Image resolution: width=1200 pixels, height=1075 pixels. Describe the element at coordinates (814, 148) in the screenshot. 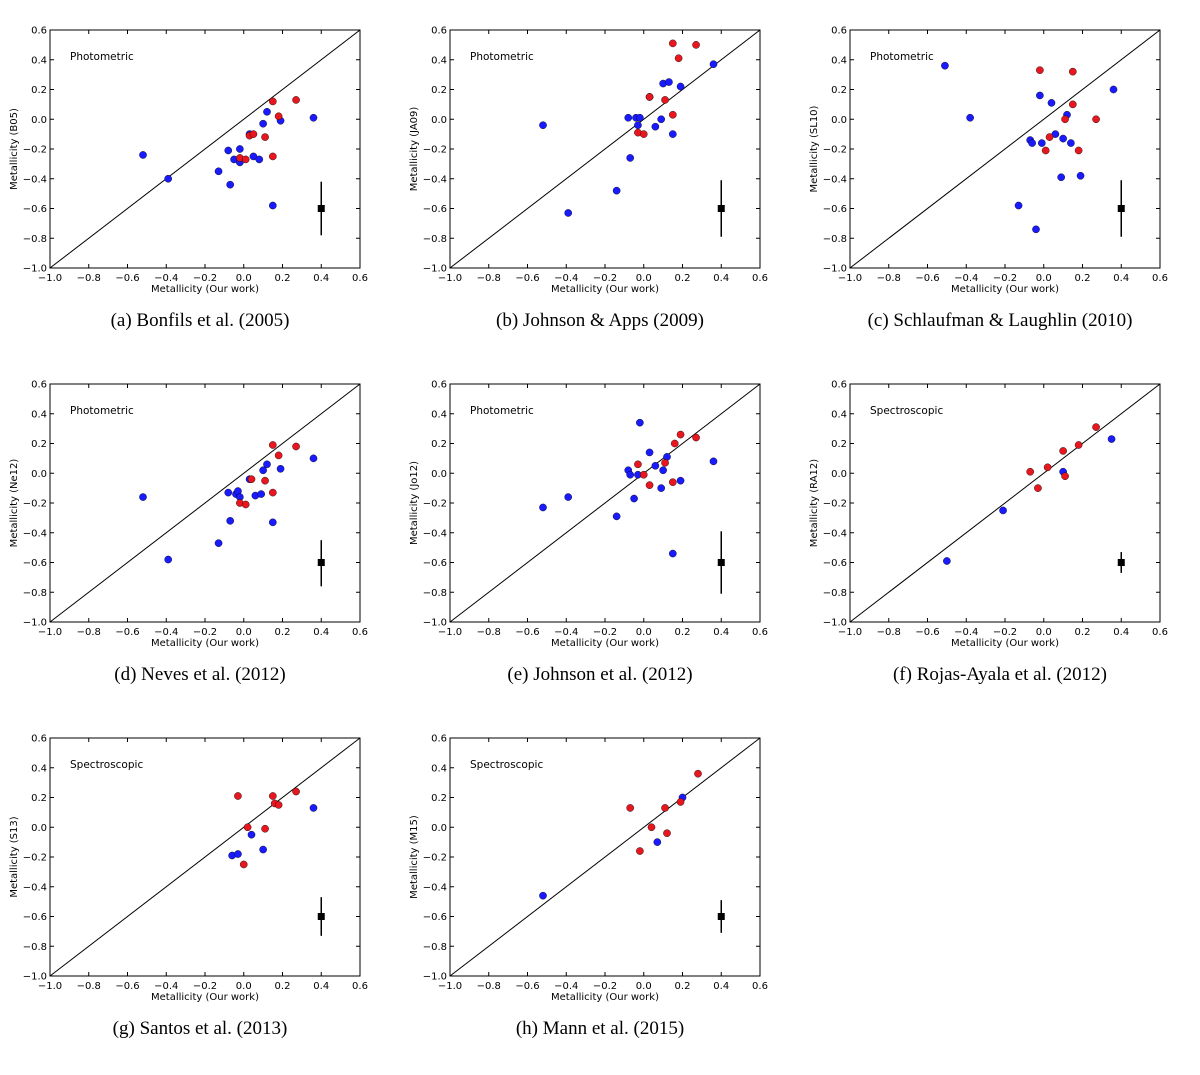

I see `y-axis-label: Metallicity (SL10)` at that location.